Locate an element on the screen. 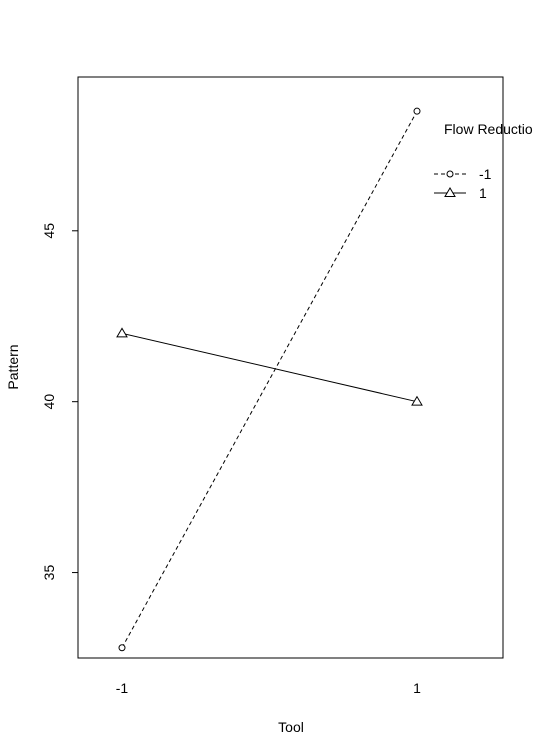 This screenshot has width=544, height=756. legend-label: 1 is located at coordinates (483, 193).